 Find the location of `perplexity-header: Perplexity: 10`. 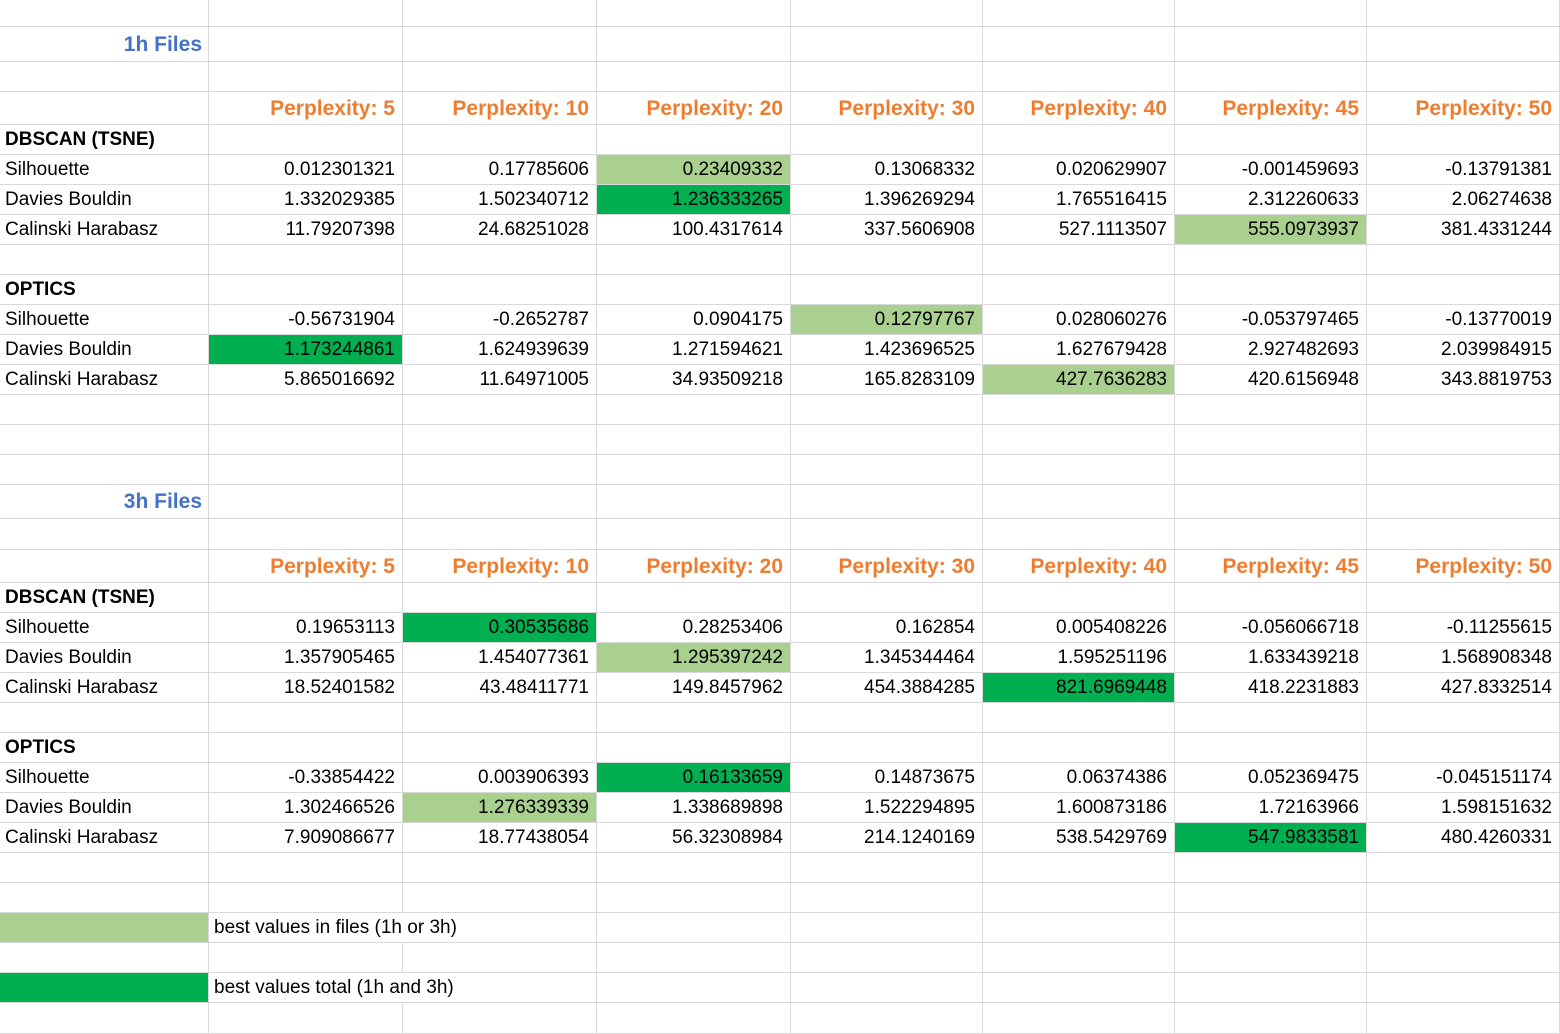

perplexity-header: Perplexity: 10 is located at coordinates (500, 566).